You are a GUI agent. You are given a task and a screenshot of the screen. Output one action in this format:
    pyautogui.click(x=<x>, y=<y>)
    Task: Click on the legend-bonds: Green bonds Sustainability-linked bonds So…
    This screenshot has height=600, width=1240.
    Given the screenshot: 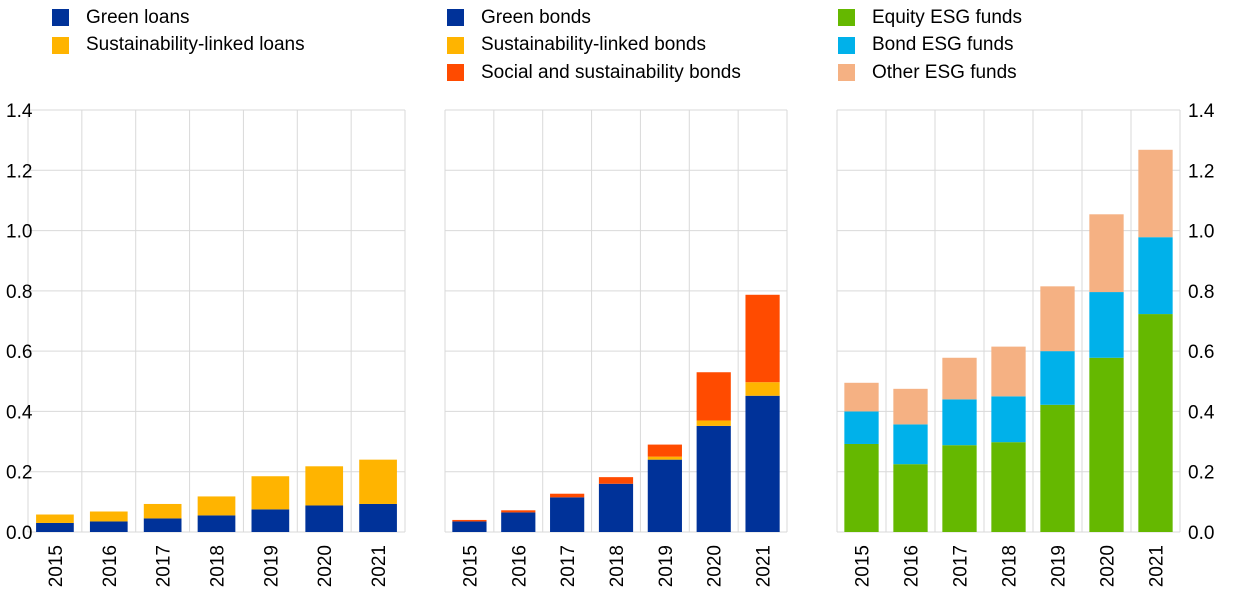 What is the action you would take?
    pyautogui.click(x=594, y=45)
    